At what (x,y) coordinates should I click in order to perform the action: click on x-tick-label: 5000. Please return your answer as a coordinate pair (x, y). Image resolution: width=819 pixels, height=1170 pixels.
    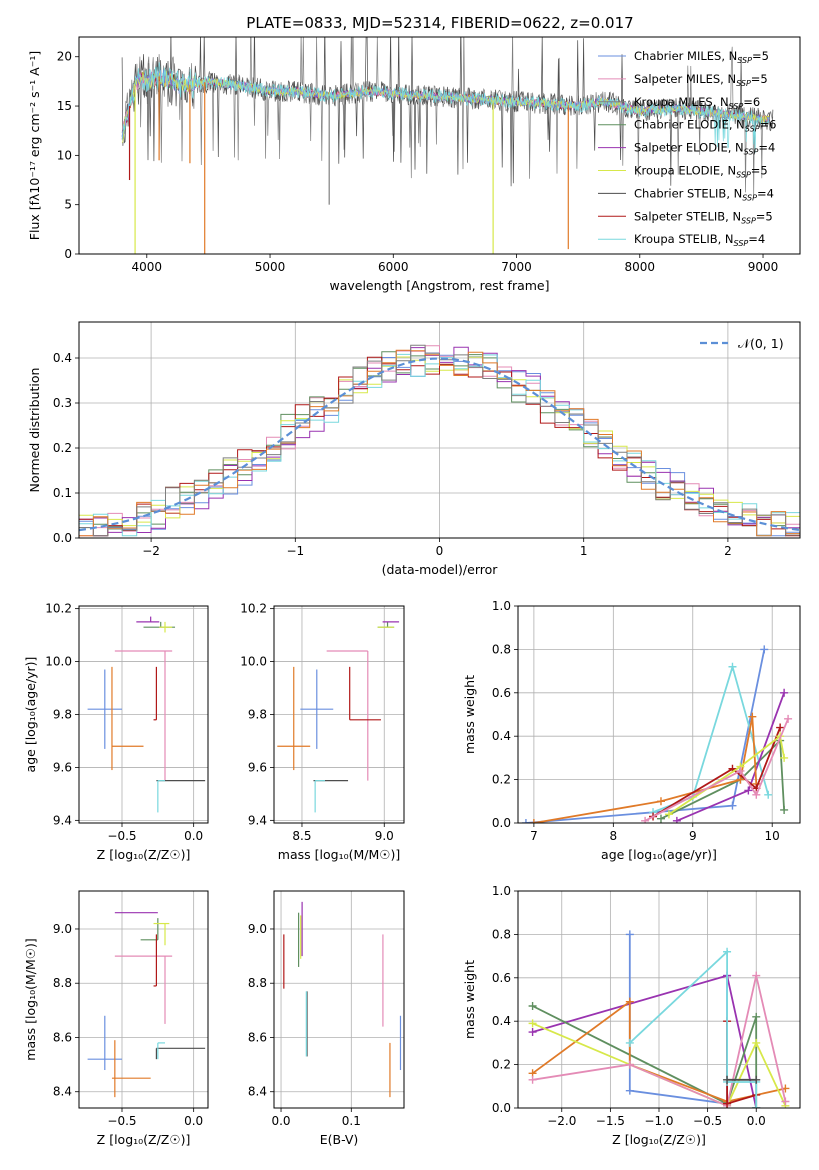
    Looking at the image, I should click on (270, 267).